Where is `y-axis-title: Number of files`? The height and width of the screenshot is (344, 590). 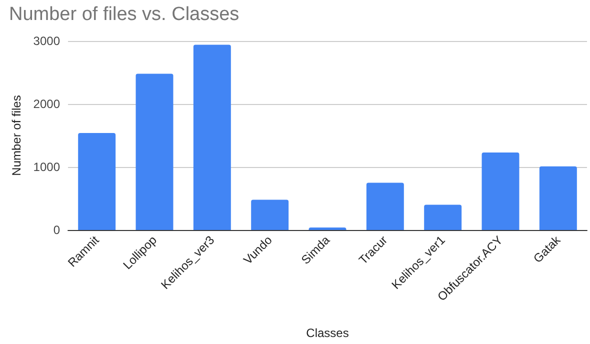 y-axis-title: Number of files is located at coordinates (16, 135).